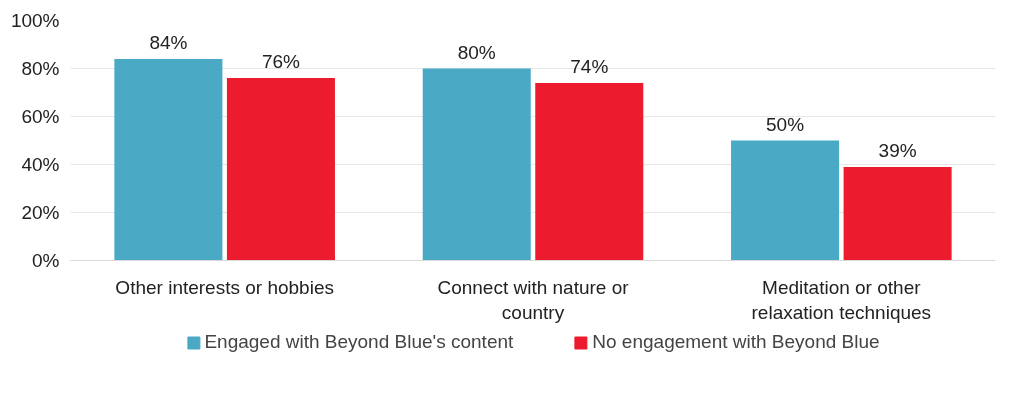  Describe the element at coordinates (35, 20) in the screenshot. I see `y-tick-label: 100%` at that location.